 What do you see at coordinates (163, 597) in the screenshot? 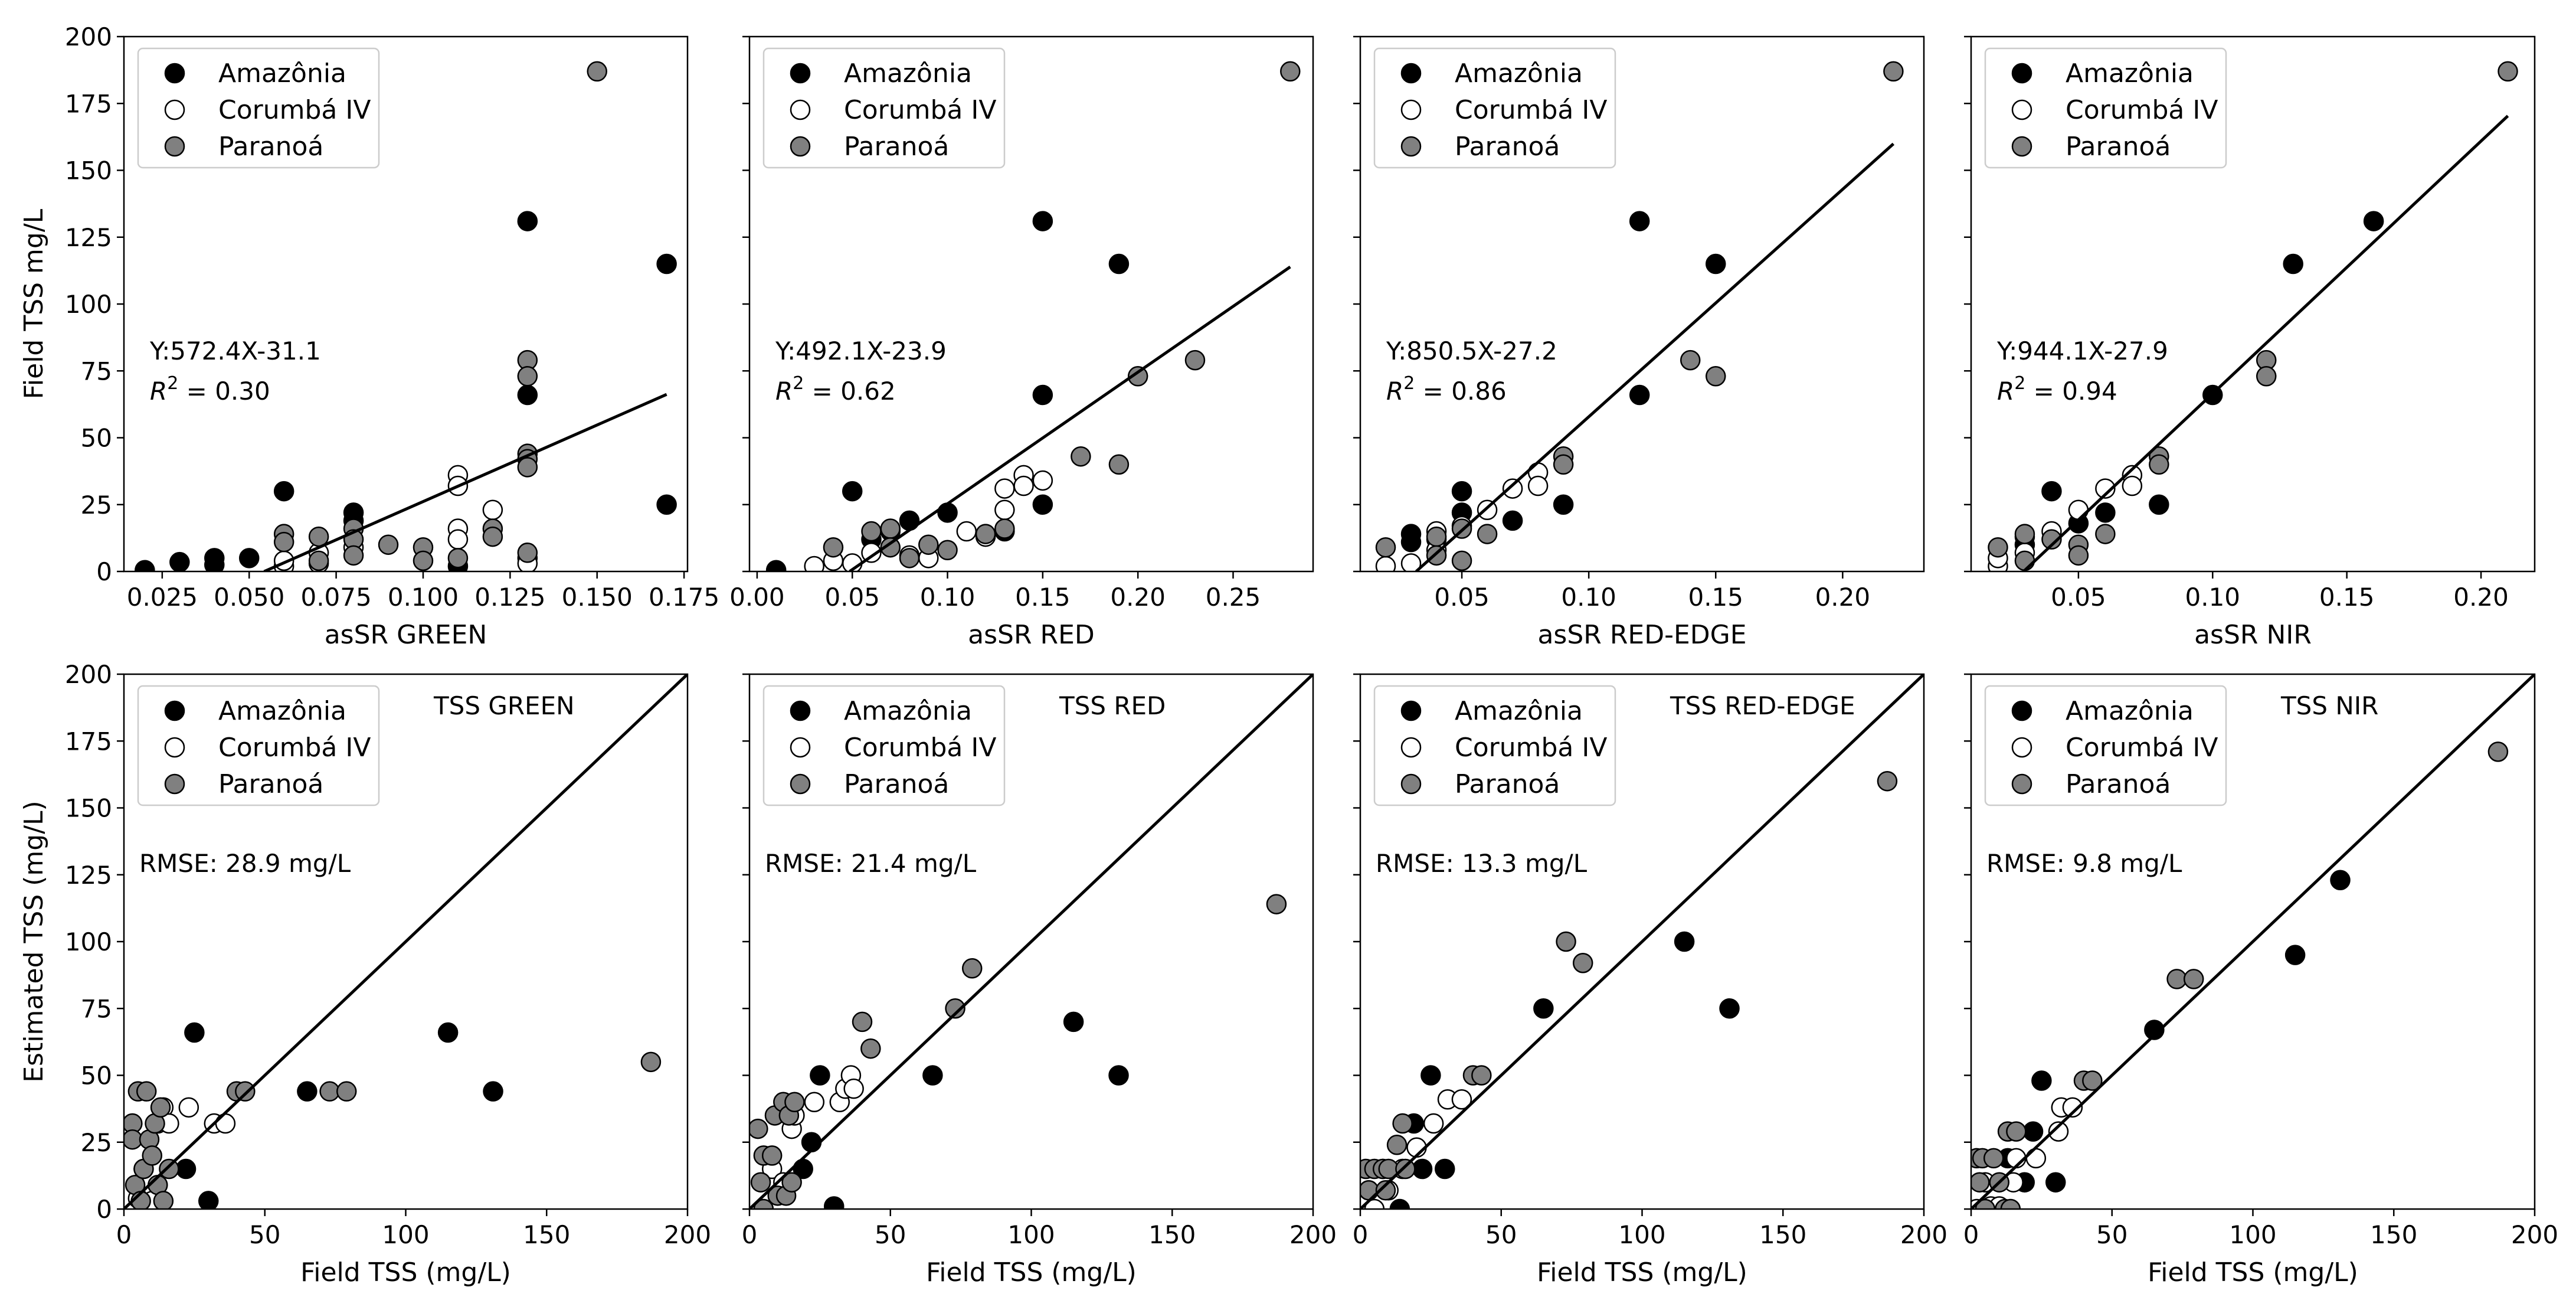
I see `x-tick-label: 0.025` at bounding box center [163, 597].